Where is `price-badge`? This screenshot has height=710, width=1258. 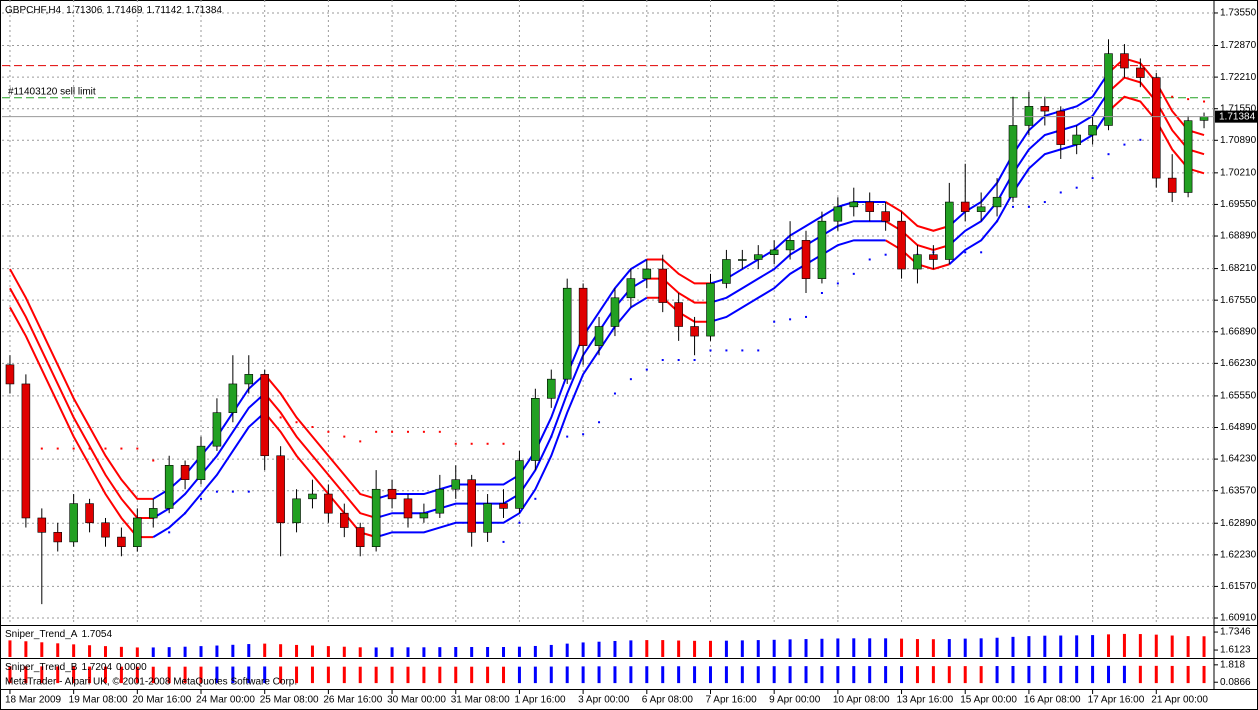
price-badge is located at coordinates (1236, 116).